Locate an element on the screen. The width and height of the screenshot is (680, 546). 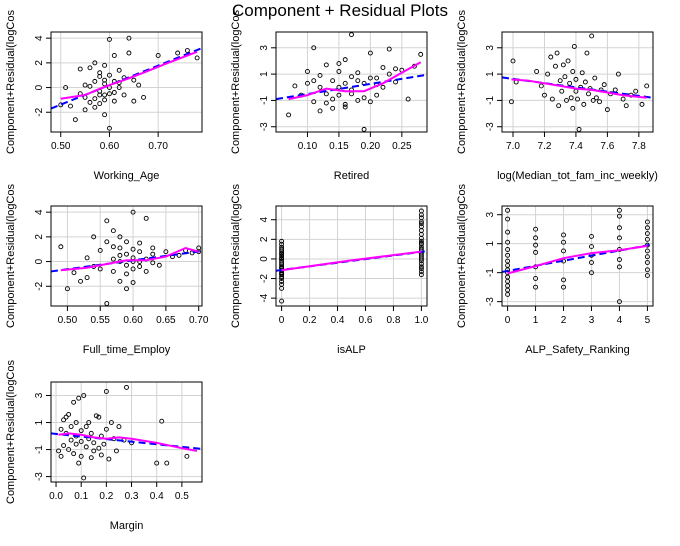
fit-line is located at coordinates (351, 87).